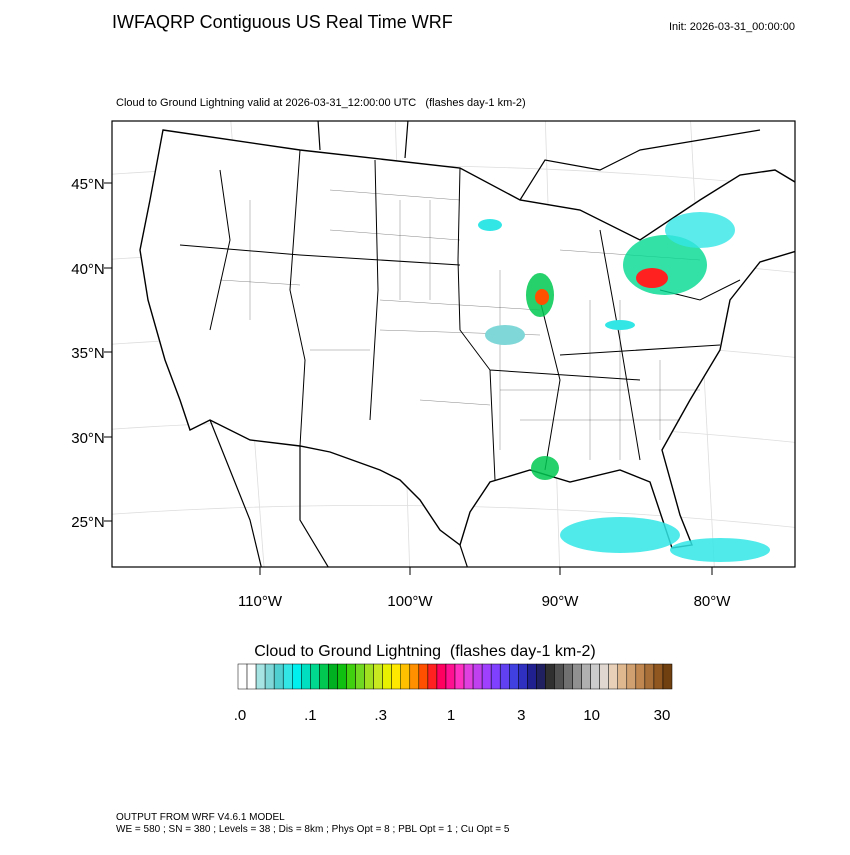  What do you see at coordinates (282, 22) in the screenshot?
I see `title: IWFAQRP Contiguous US Real Time WRF` at bounding box center [282, 22].